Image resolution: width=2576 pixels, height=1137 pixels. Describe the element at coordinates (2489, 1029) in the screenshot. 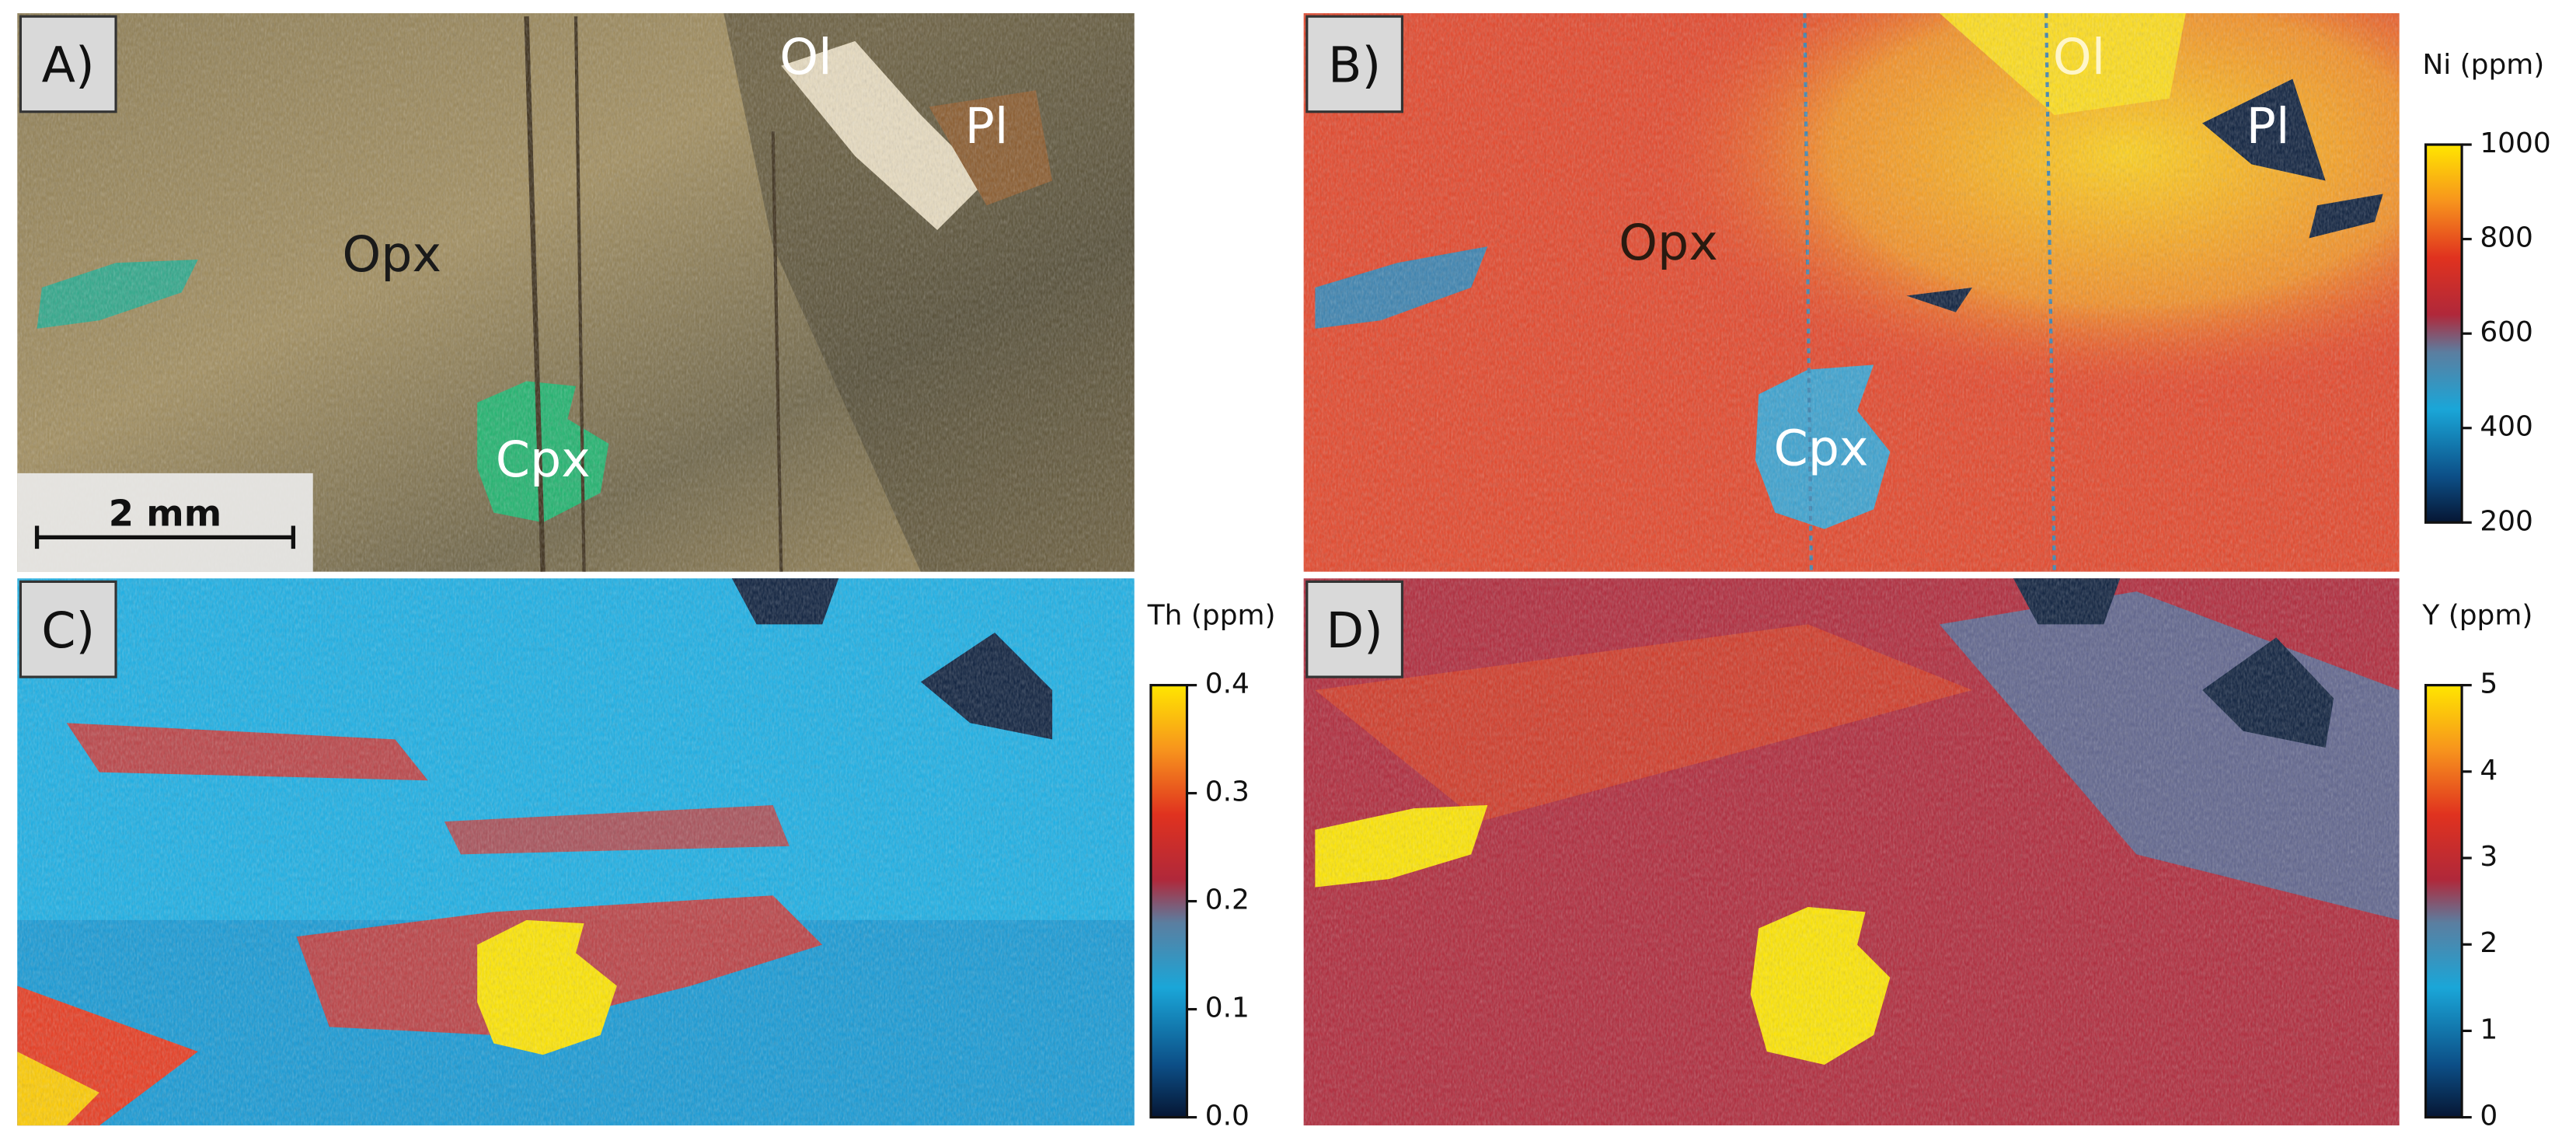

I see `colorbar-tick-label: 1` at that location.